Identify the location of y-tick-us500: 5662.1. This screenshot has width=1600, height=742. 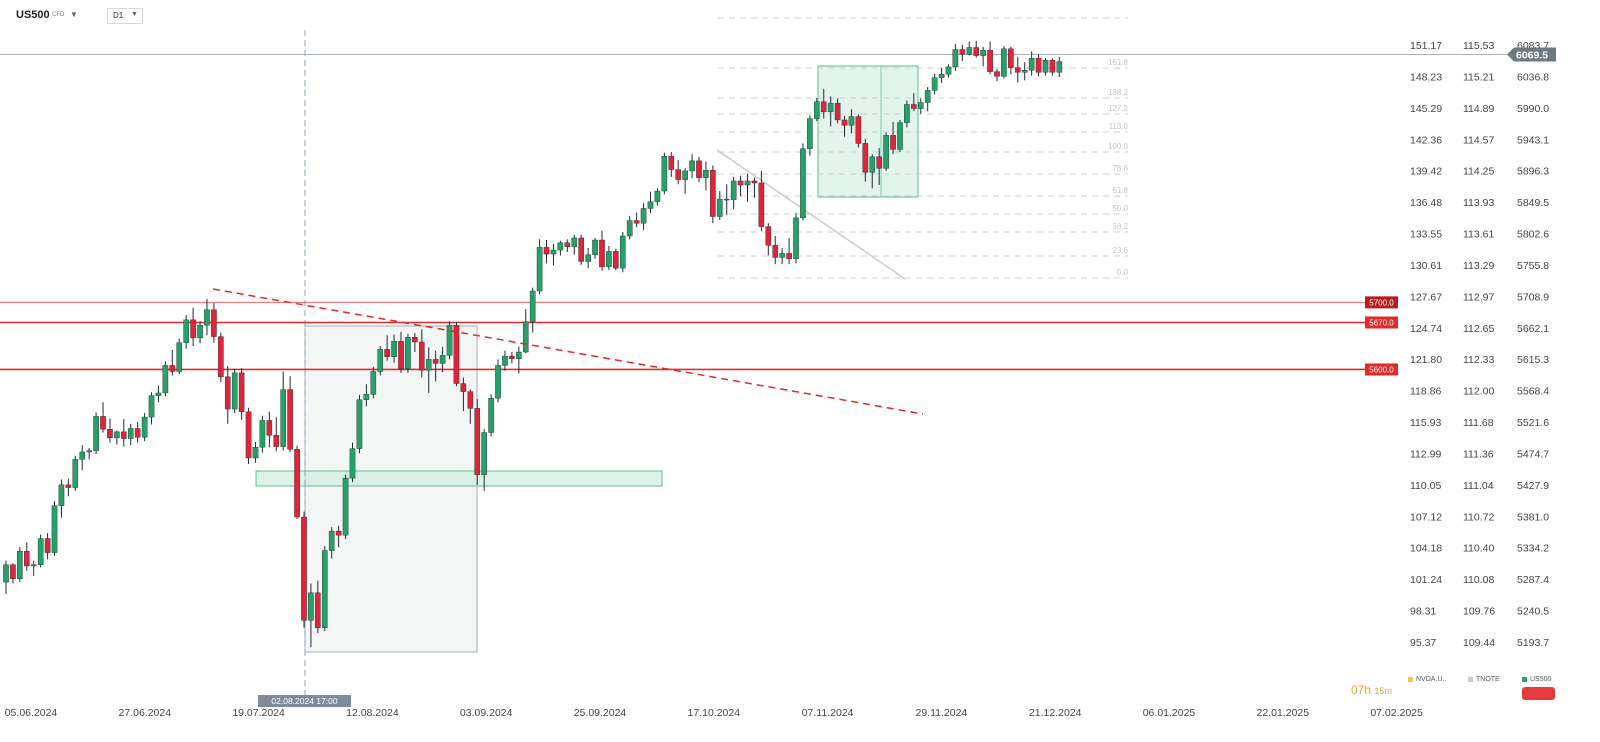
(1533, 329).